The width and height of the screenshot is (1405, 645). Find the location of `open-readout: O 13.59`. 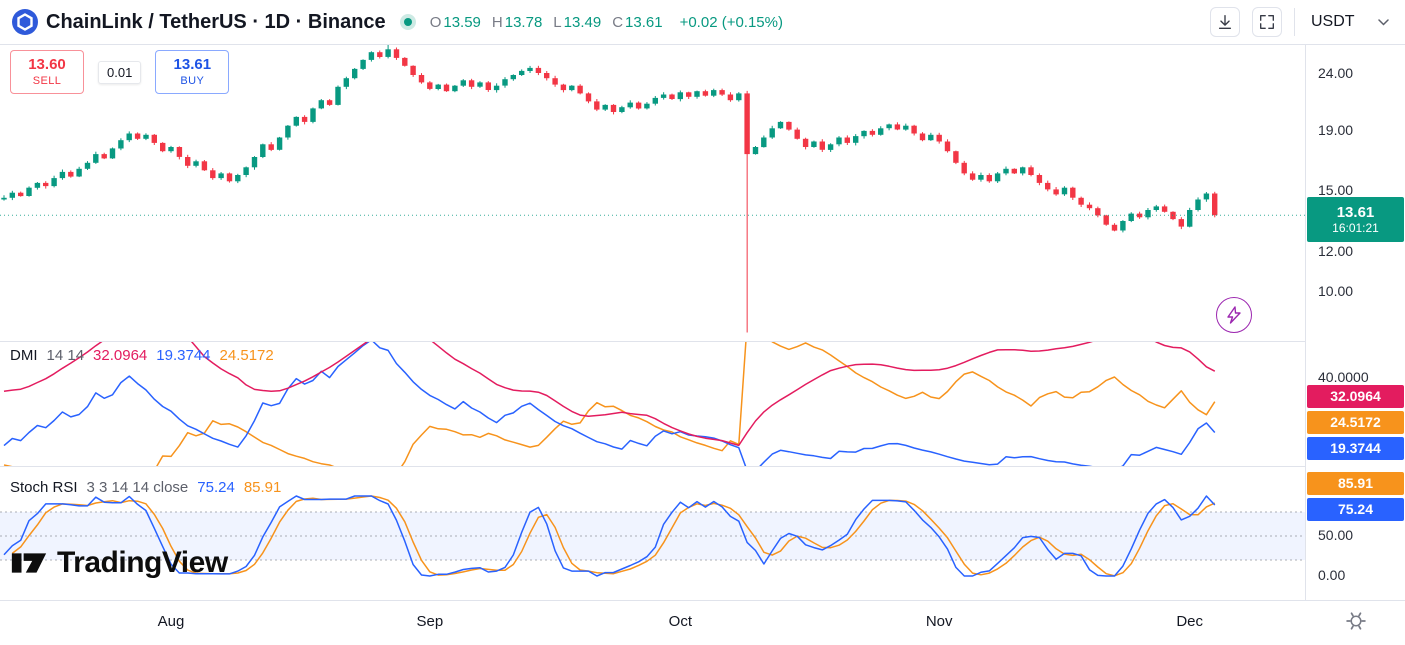

open-readout: O 13.59 is located at coordinates (455, 22).